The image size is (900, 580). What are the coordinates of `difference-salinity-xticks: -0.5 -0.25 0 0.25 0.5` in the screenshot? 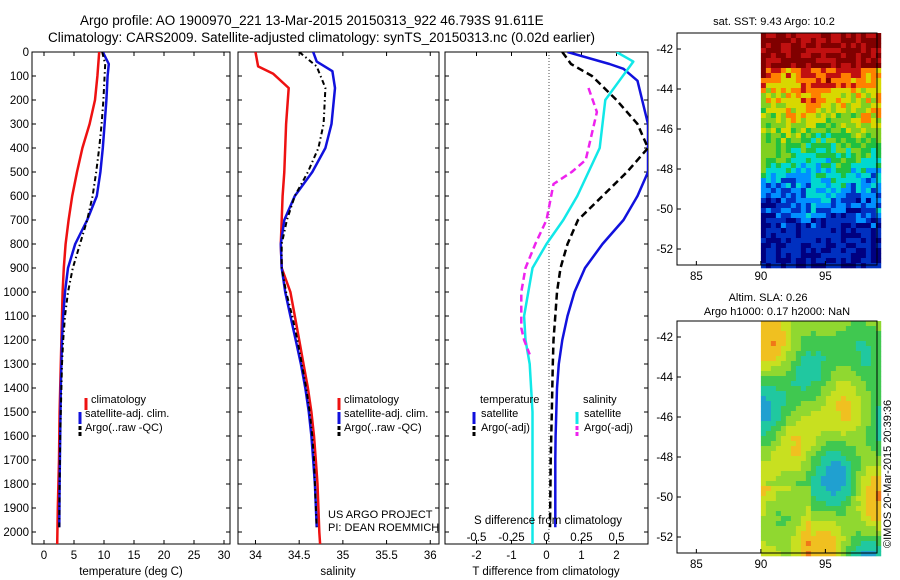 It's located at (546, 538).